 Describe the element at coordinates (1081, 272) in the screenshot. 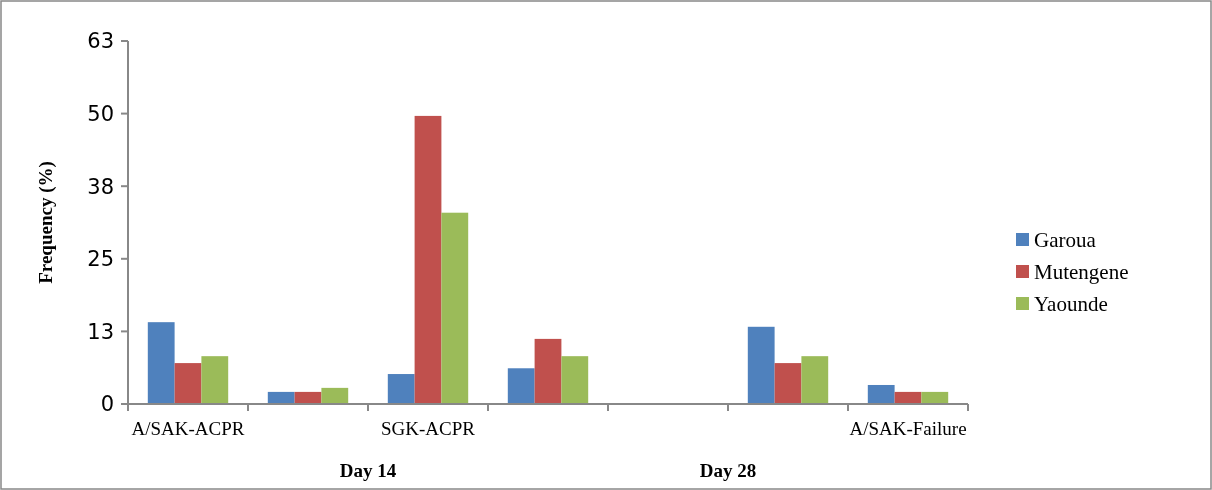

I see `legend-label: Mutengene` at that location.